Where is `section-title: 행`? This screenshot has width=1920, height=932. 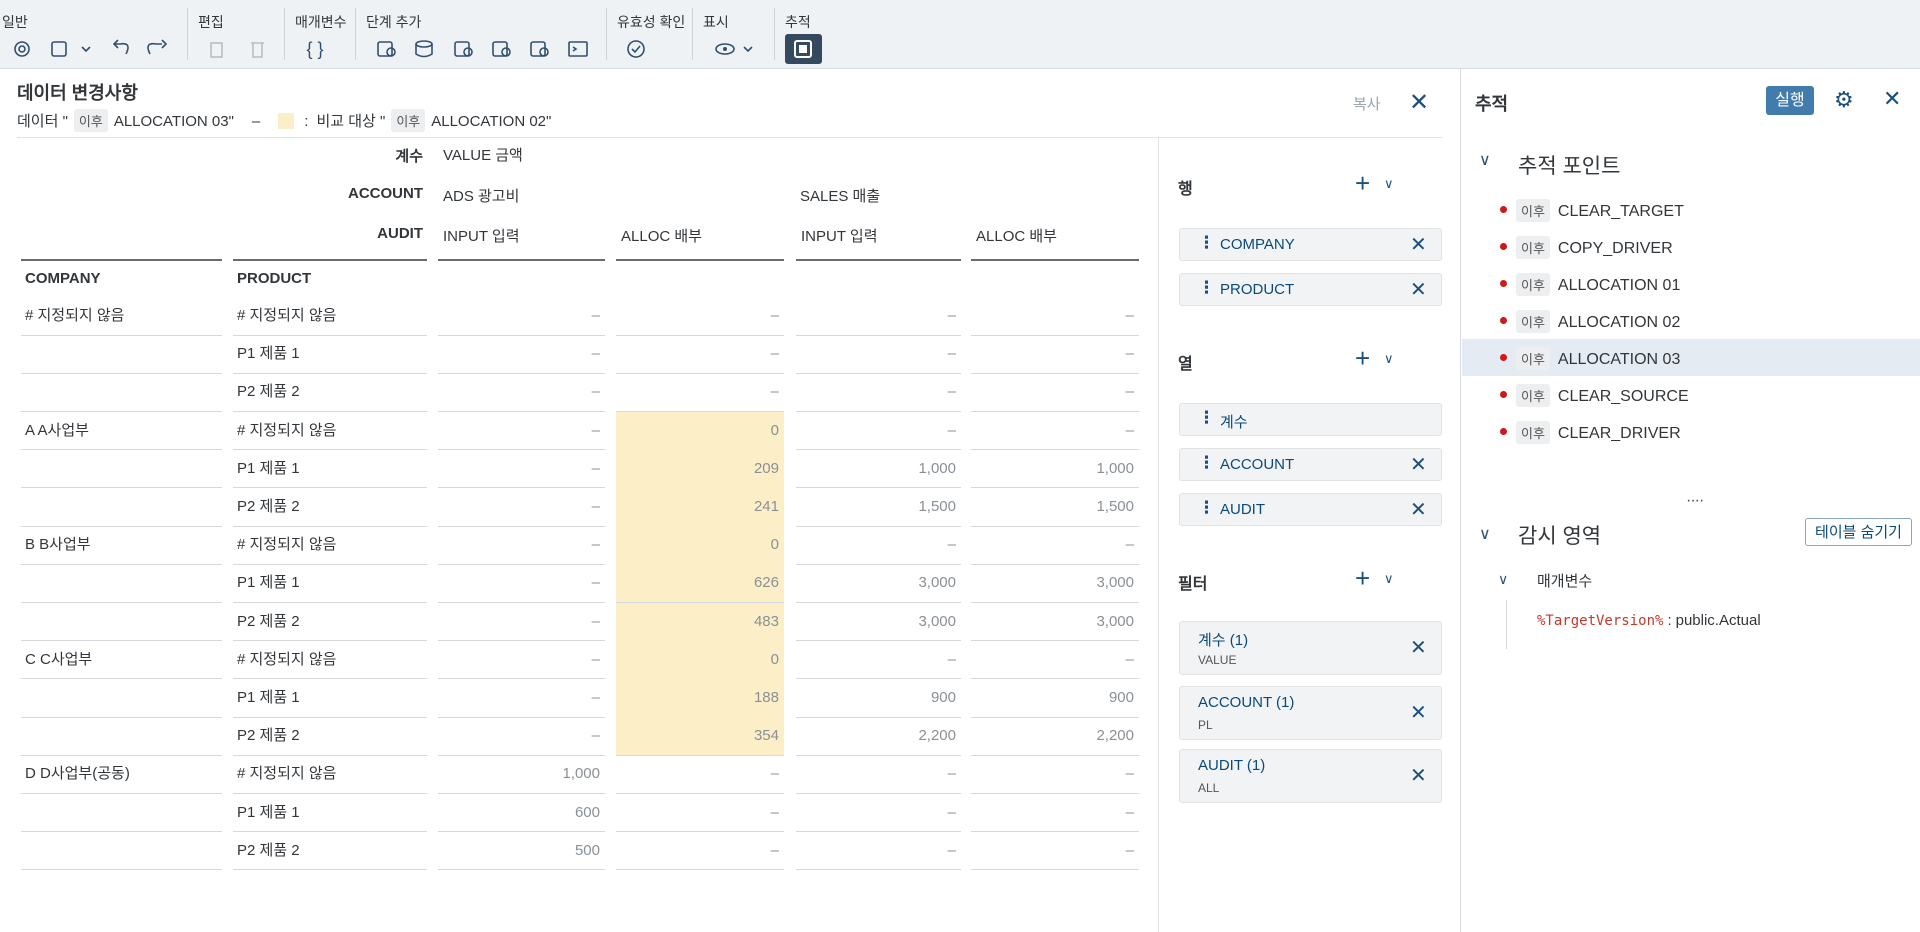
section-title: 행 is located at coordinates (1185, 189).